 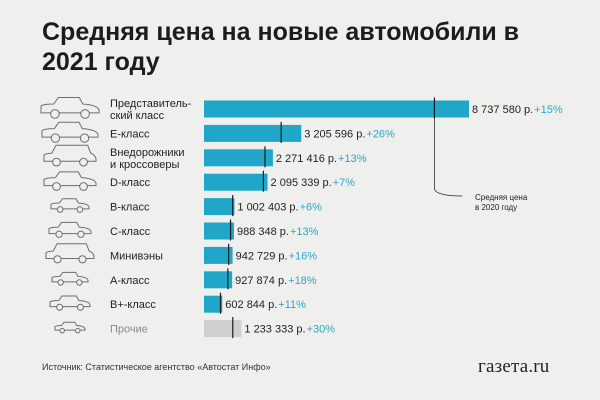 What do you see at coordinates (151, 110) in the screenshot?
I see `category-label: Представитель-ский класс` at bounding box center [151, 110].